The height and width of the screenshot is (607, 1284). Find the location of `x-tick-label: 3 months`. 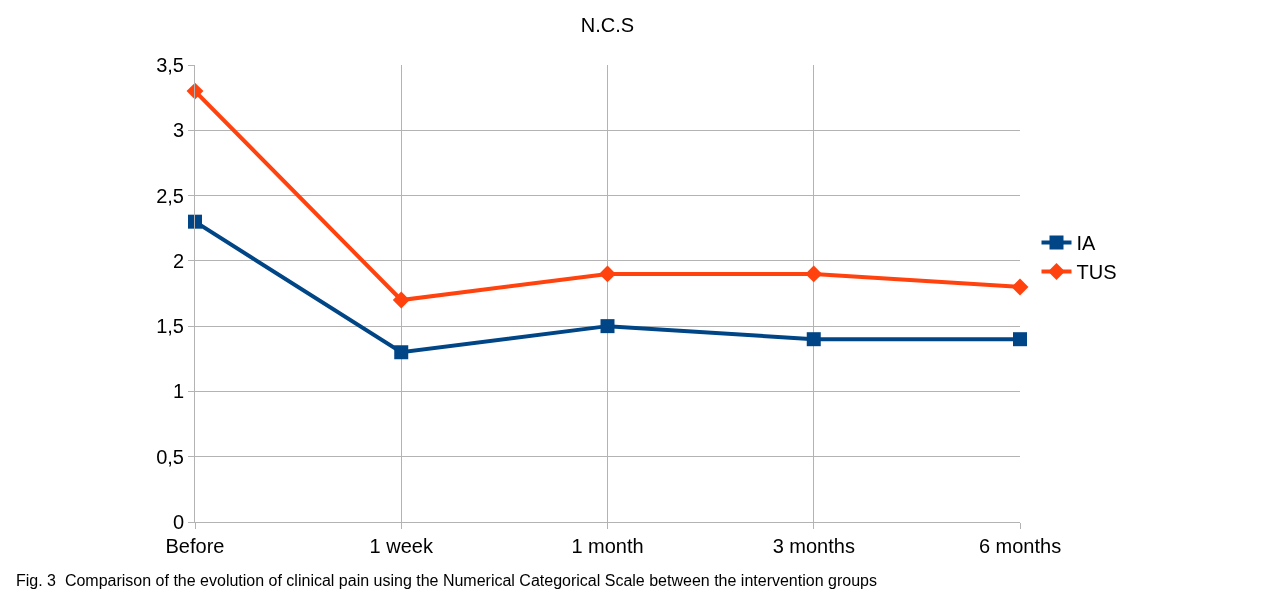

x-tick-label: 3 months is located at coordinates (813, 546).